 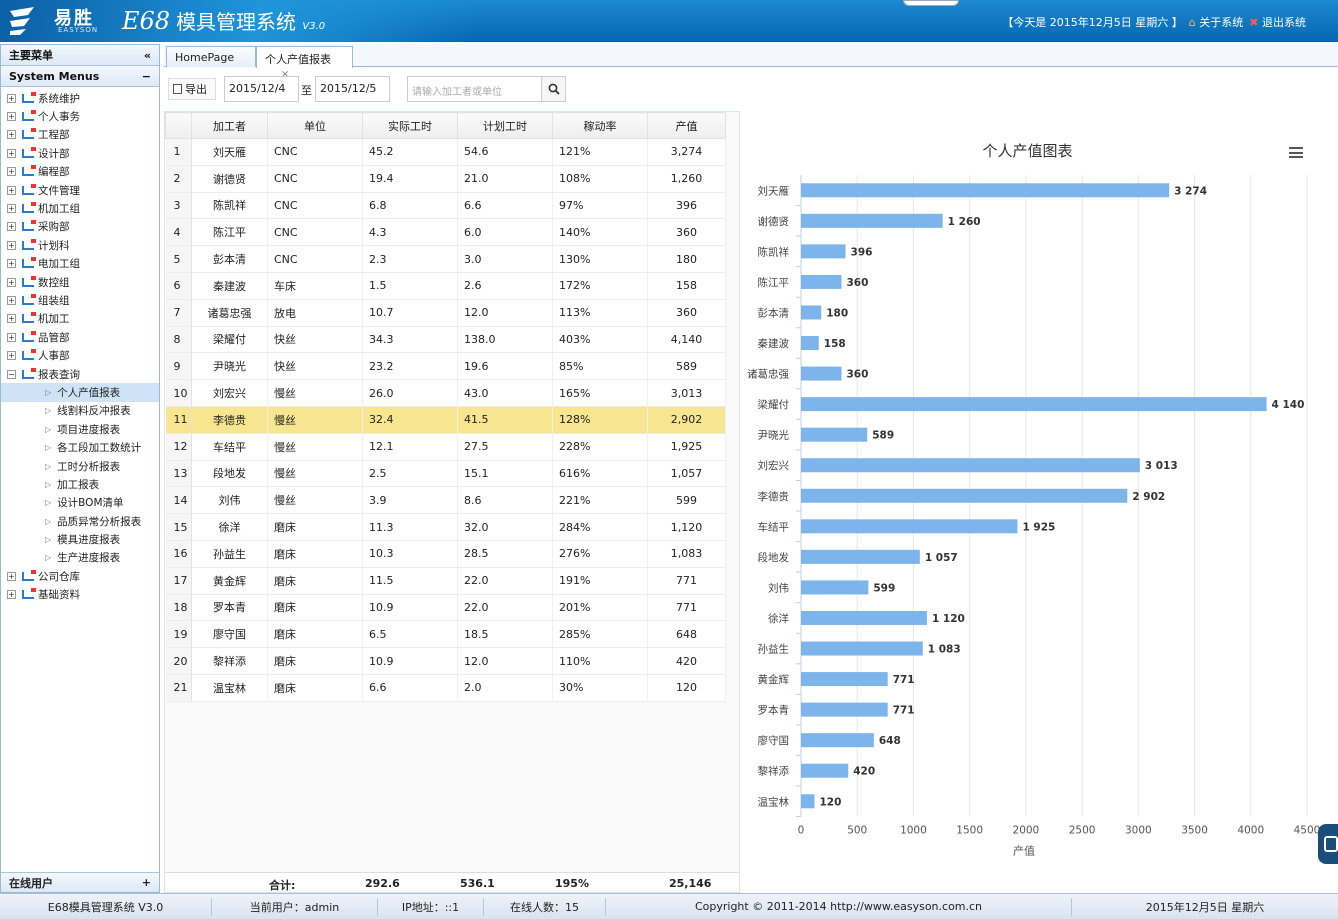 What do you see at coordinates (80, 153) in the screenshot?
I see `sidebar-menu-item: + 设计部` at bounding box center [80, 153].